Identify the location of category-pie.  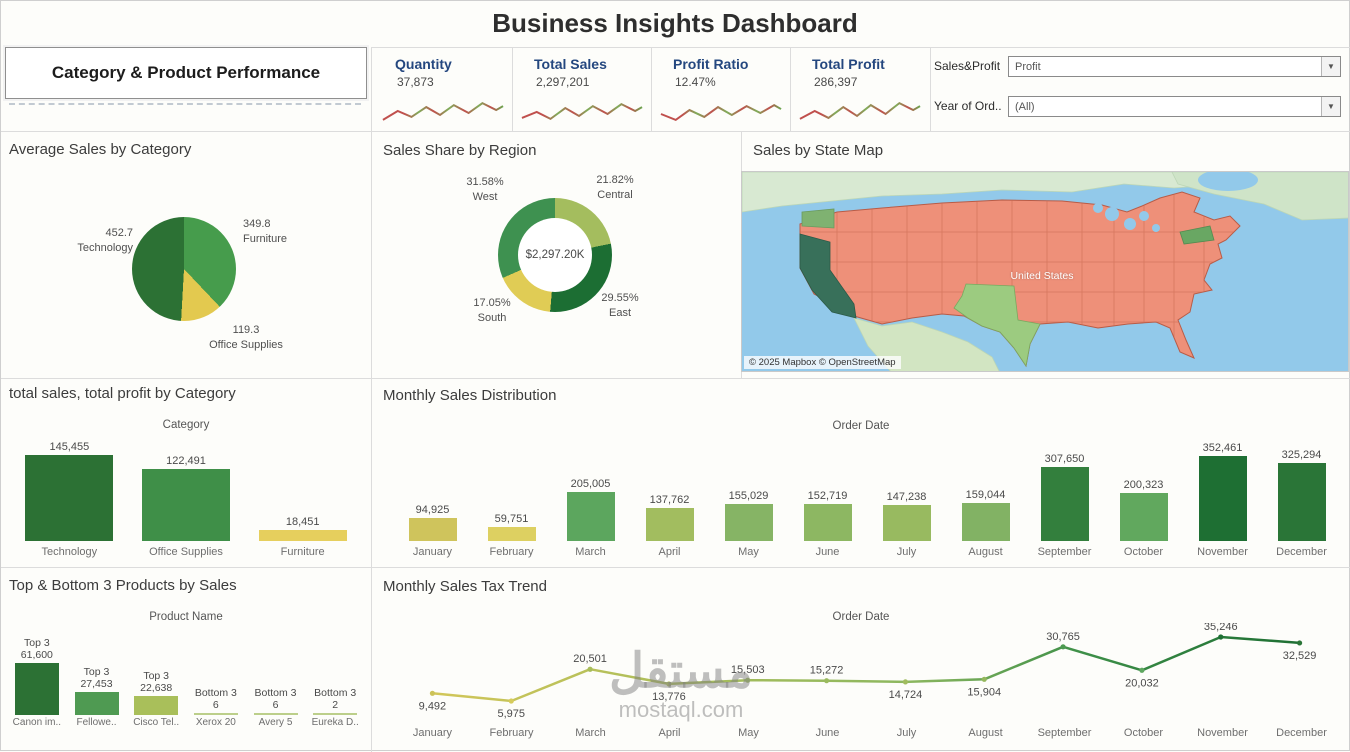
(184, 269).